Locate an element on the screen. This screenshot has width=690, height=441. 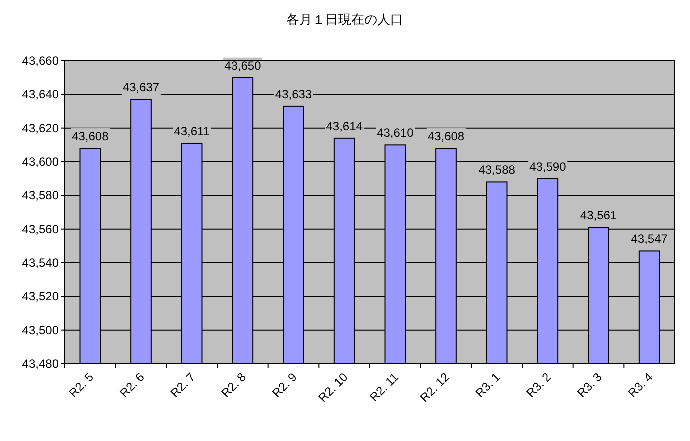
data-label: 43,633 is located at coordinates (293, 94).